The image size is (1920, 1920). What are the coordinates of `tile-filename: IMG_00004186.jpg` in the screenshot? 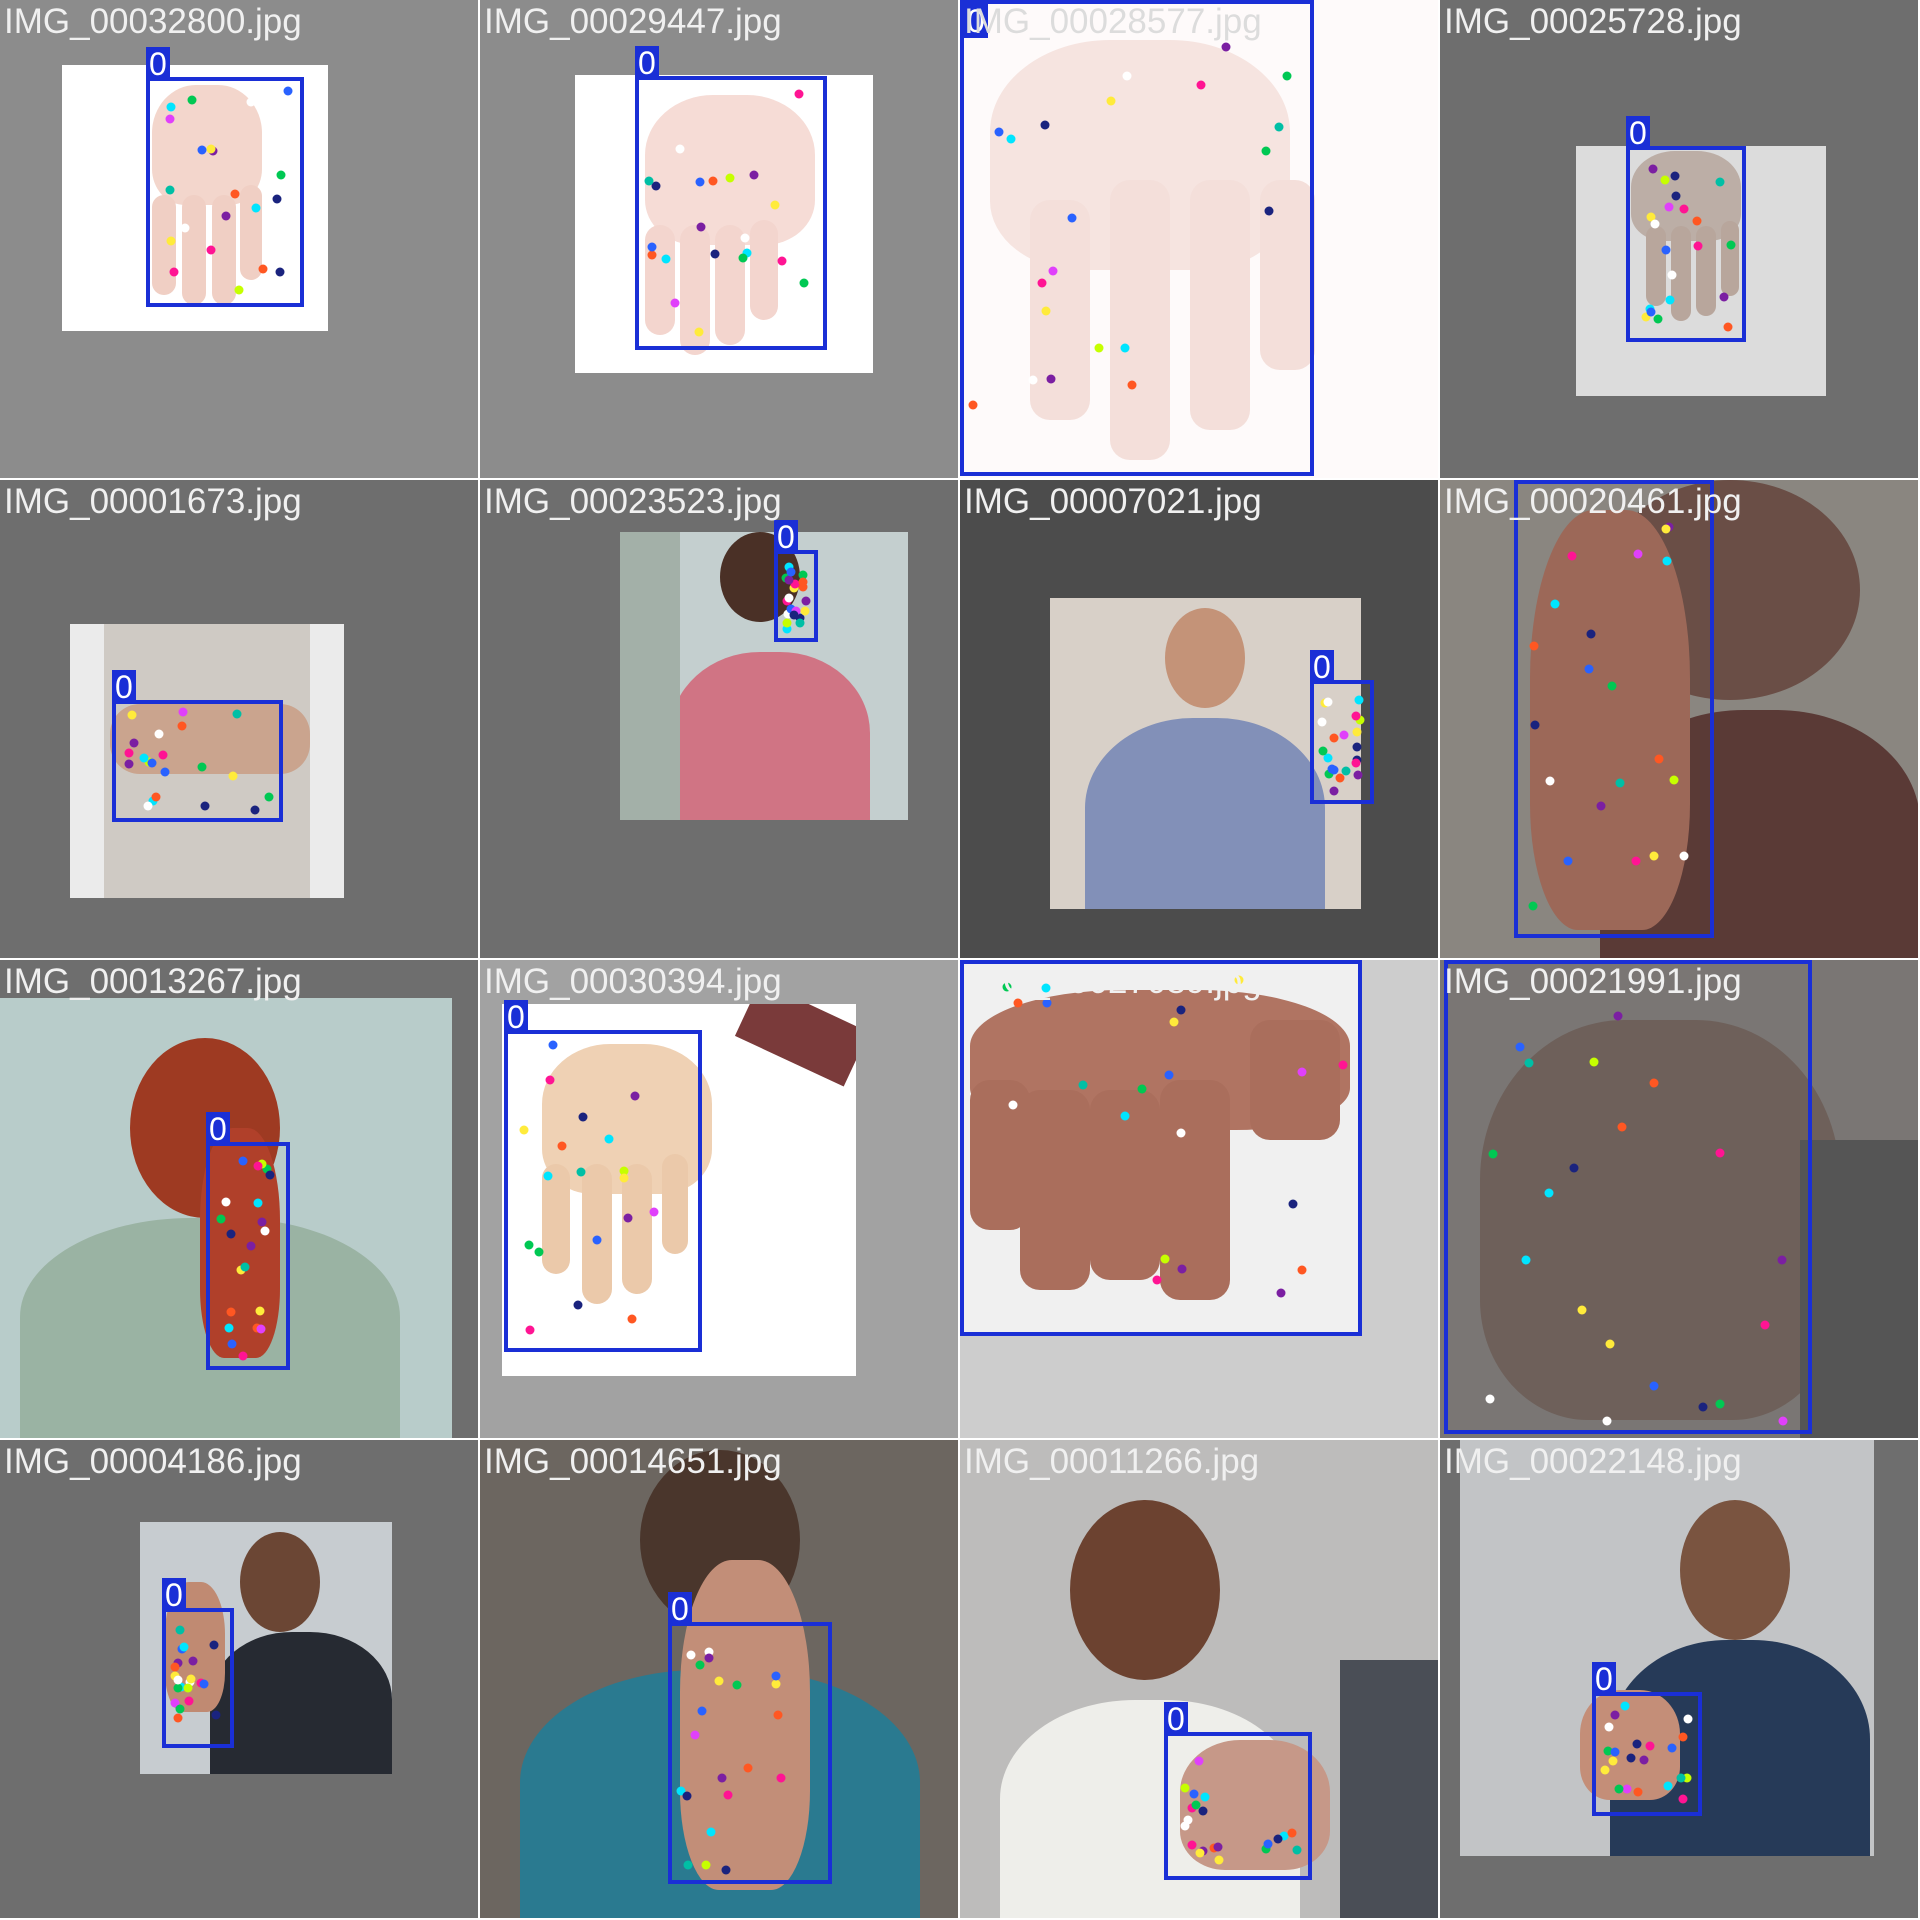 It's located at (153, 1461).